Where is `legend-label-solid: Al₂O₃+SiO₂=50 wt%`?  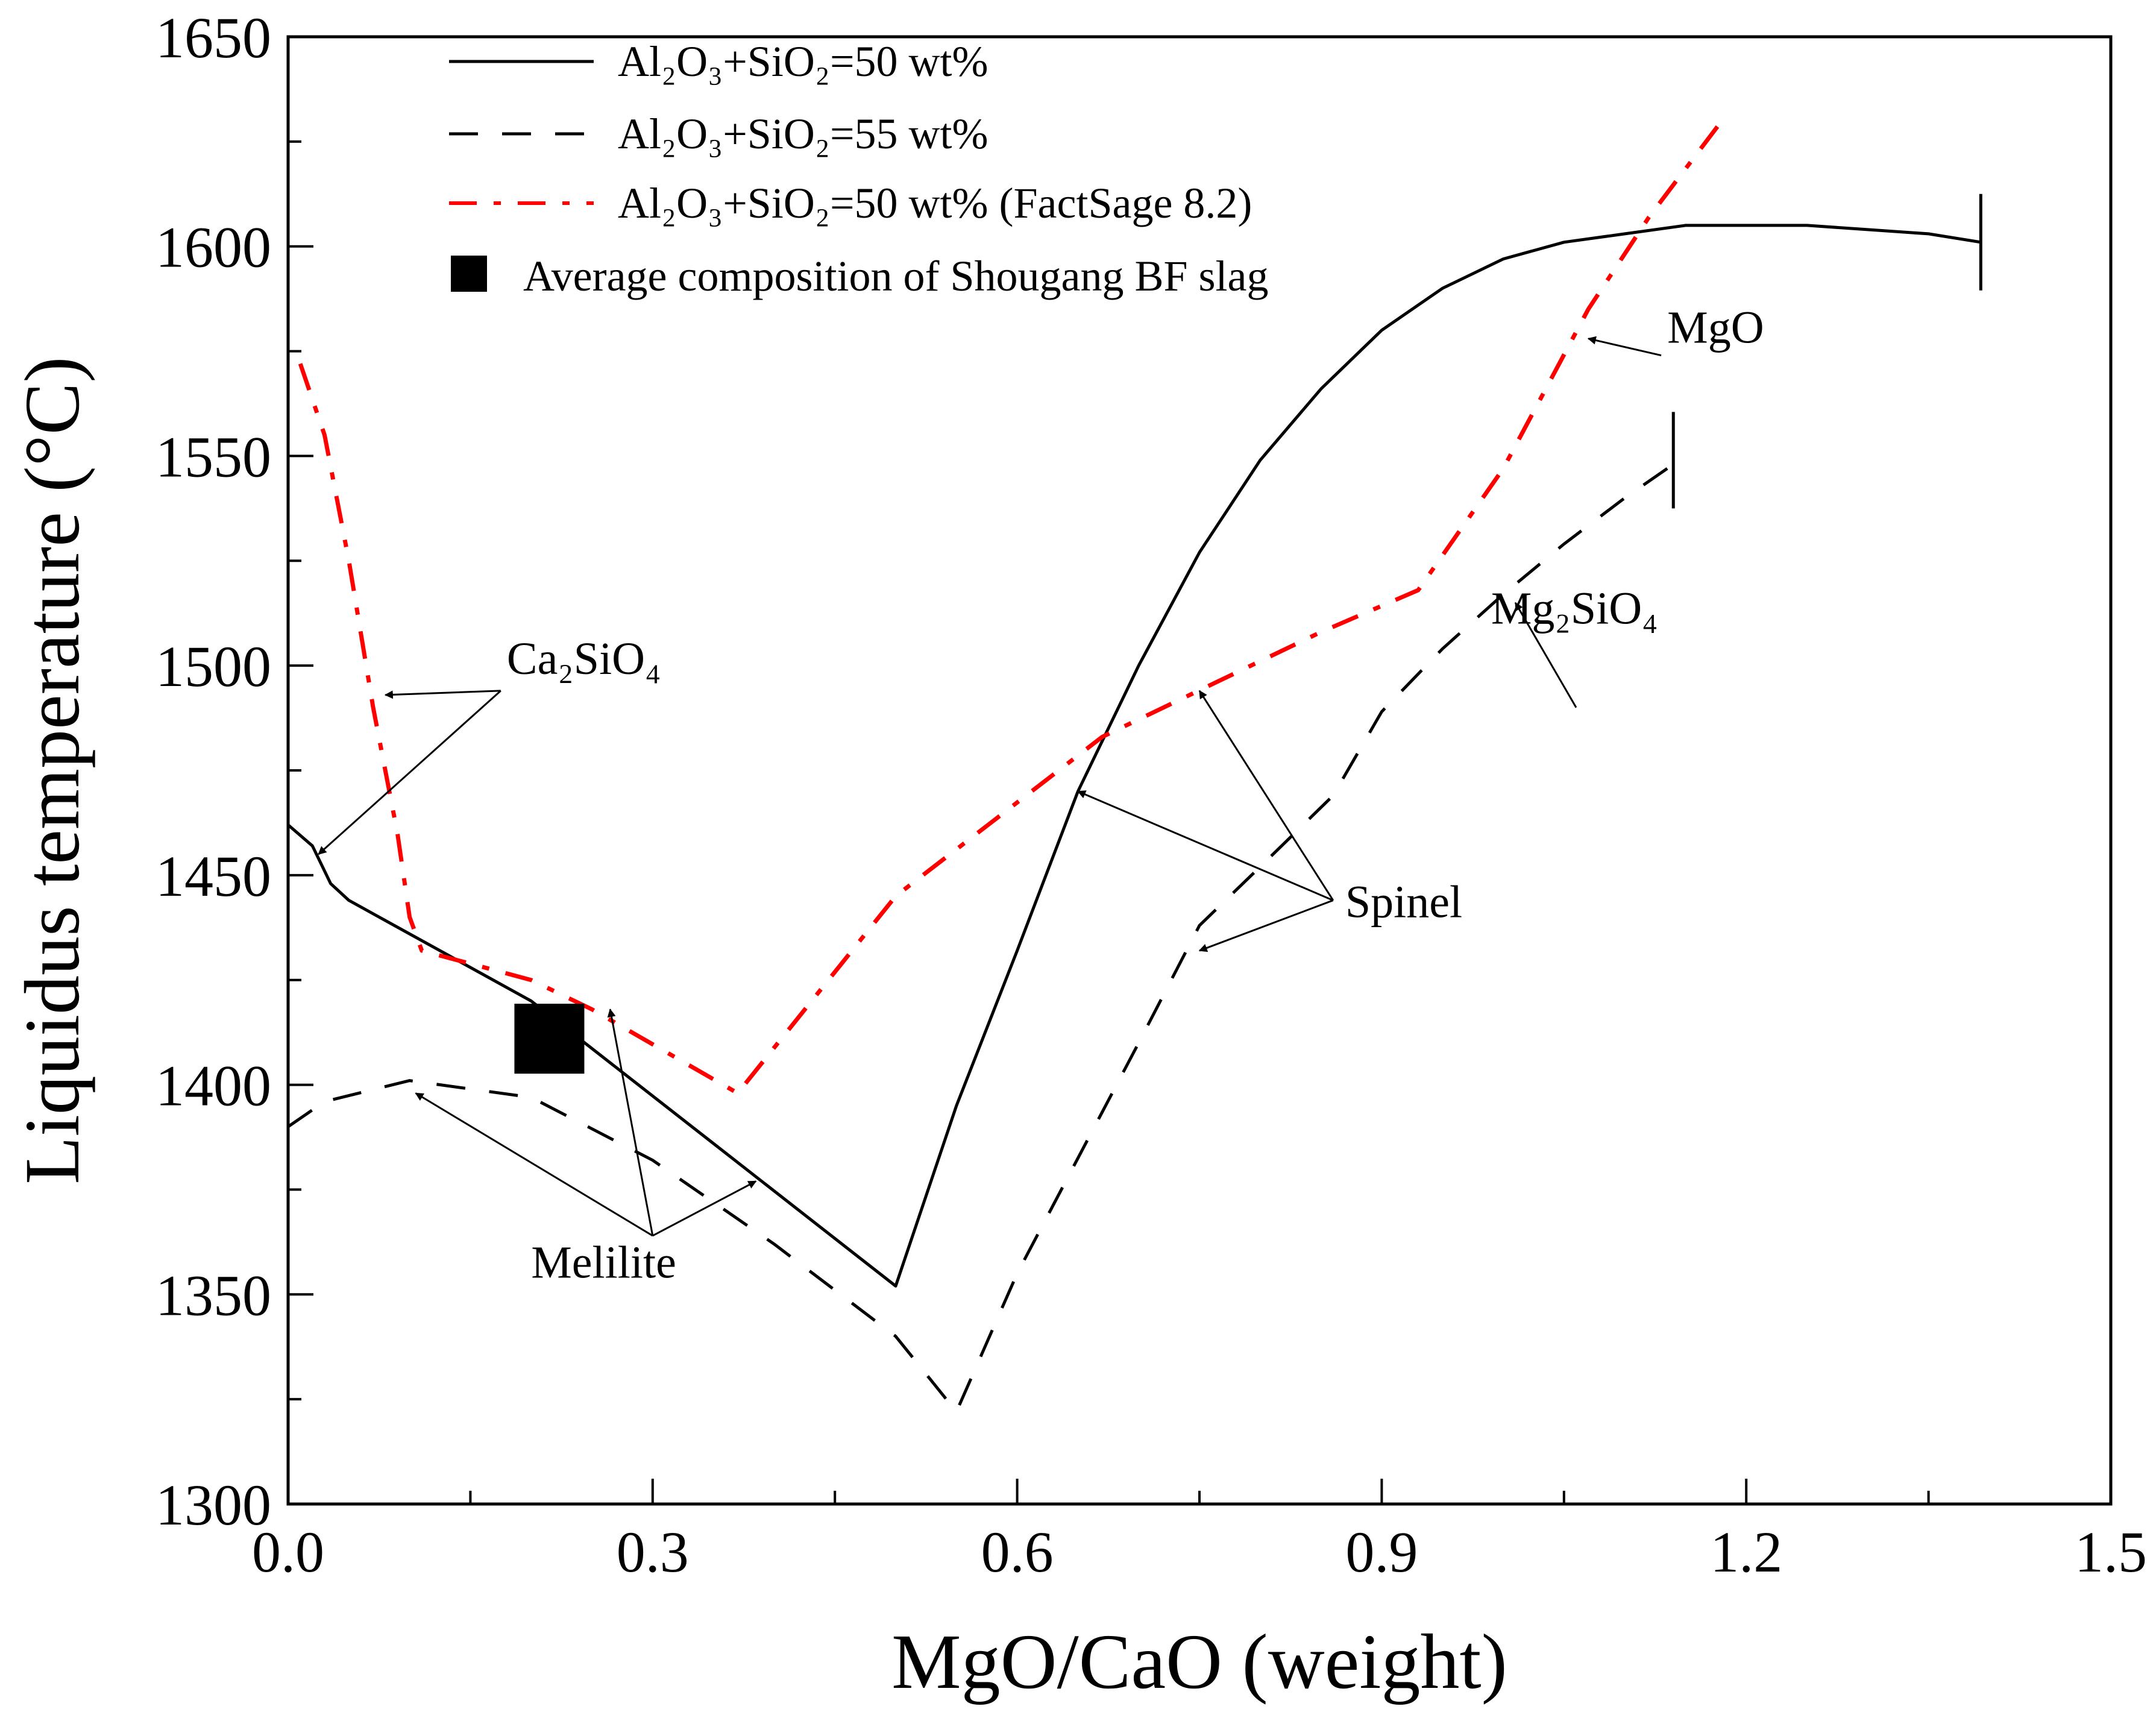 legend-label-solid: Al₂O₃+SiO₂=50 wt% is located at coordinates (803, 61).